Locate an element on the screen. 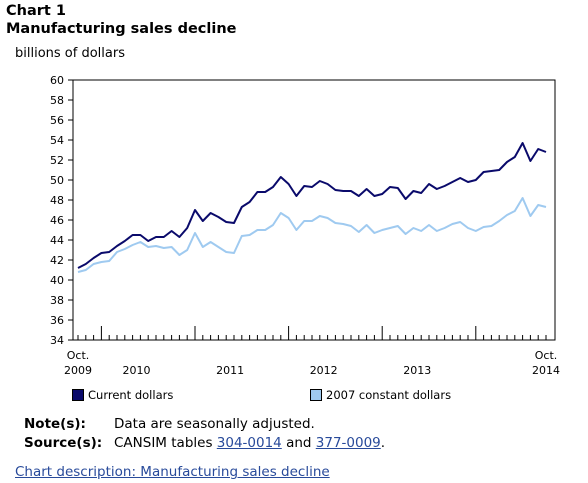 The width and height of the screenshot is (588, 483). chart-title: Manufacturing sales decline is located at coordinates (121, 29).